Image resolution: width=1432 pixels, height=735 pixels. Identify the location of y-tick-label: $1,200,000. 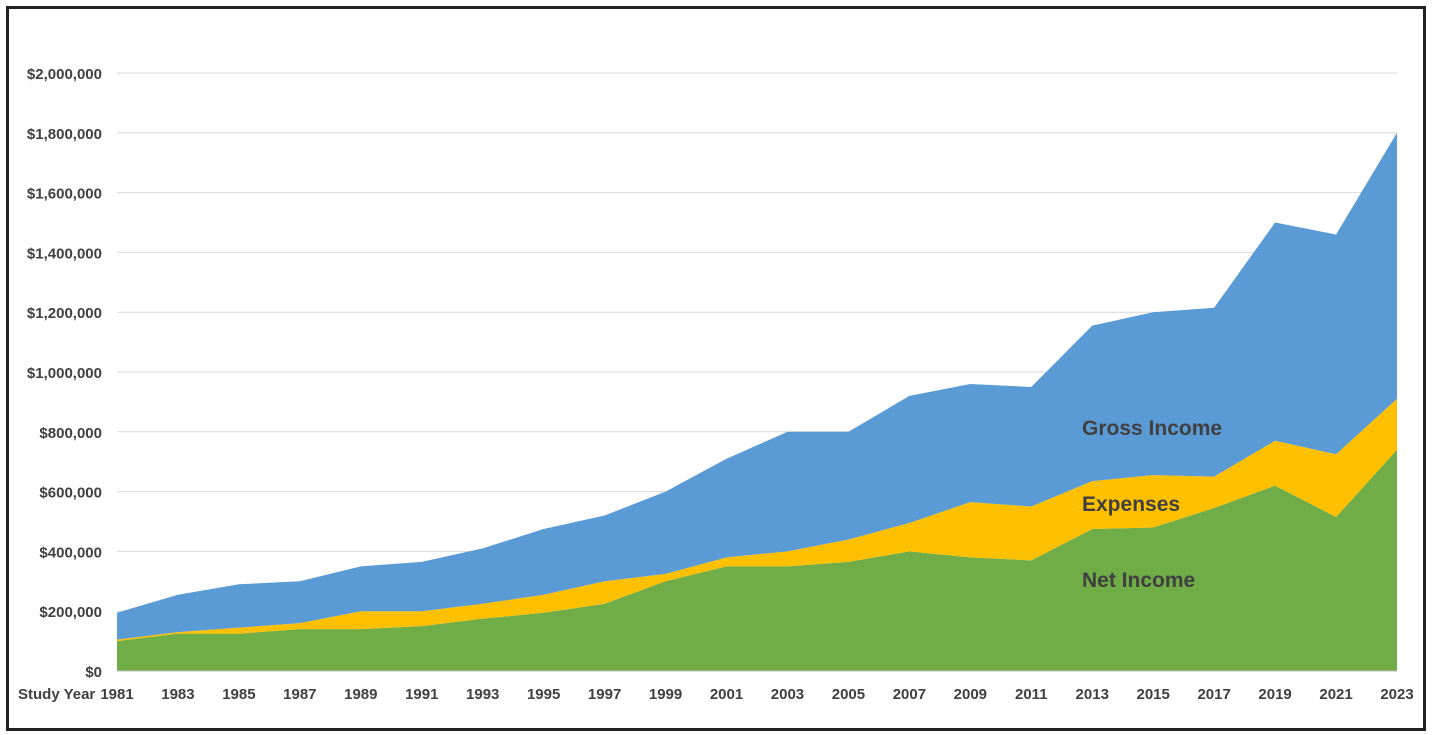
(64, 313).